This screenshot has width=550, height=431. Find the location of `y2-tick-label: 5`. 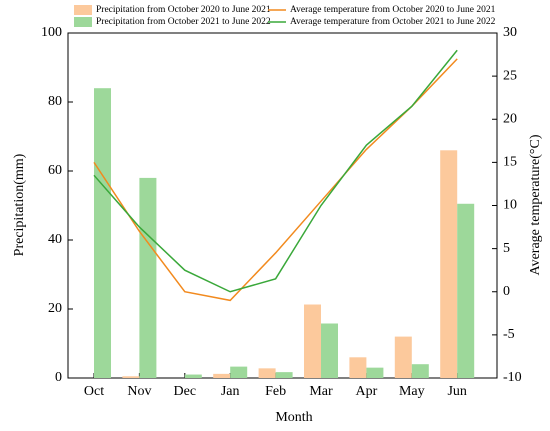

y2-tick-label: 5 is located at coordinates (506, 248).